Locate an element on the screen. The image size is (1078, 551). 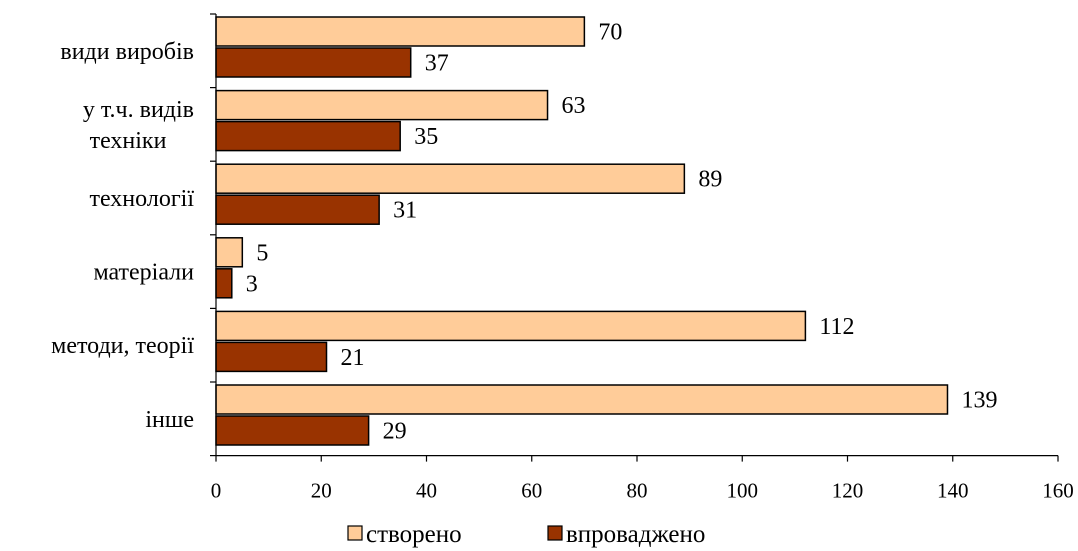
x-tick-label: 40 is located at coordinates (426, 491).